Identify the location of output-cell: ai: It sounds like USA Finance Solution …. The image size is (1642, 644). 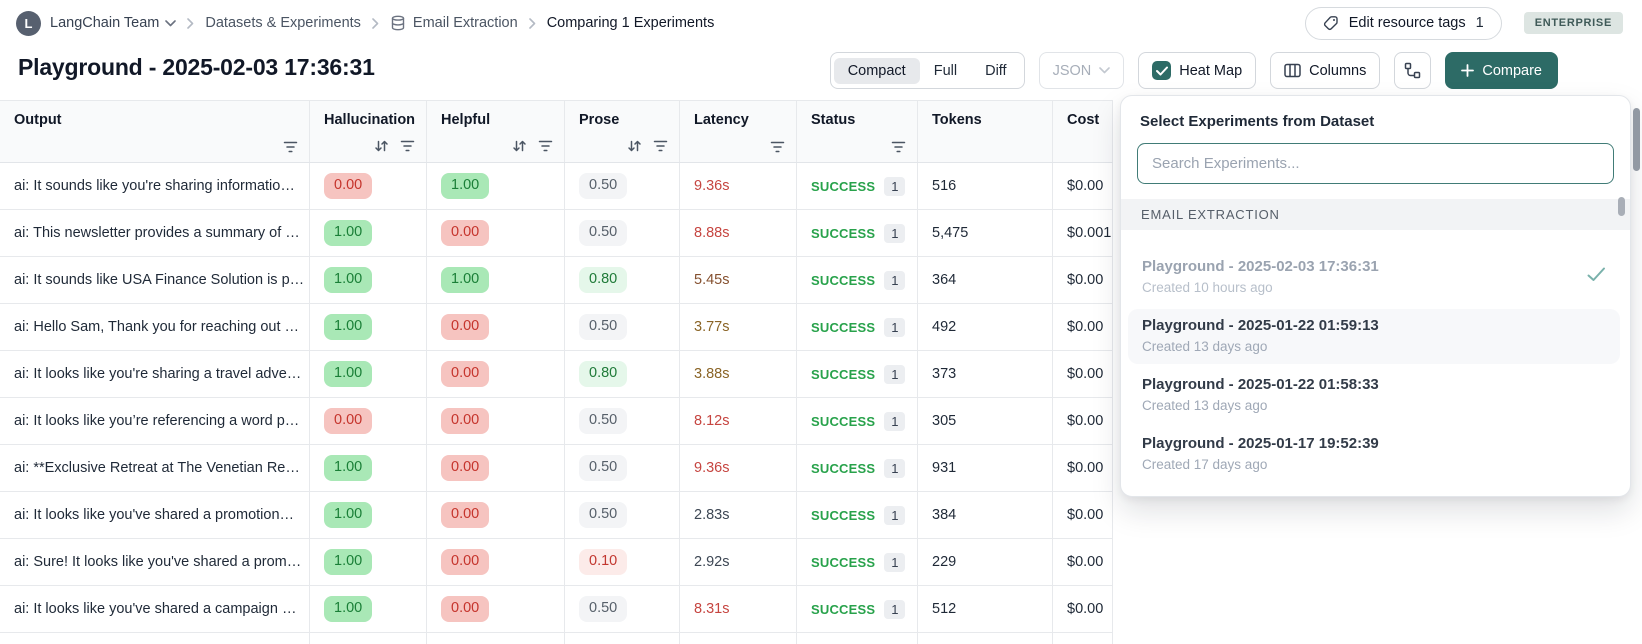
(155, 280).